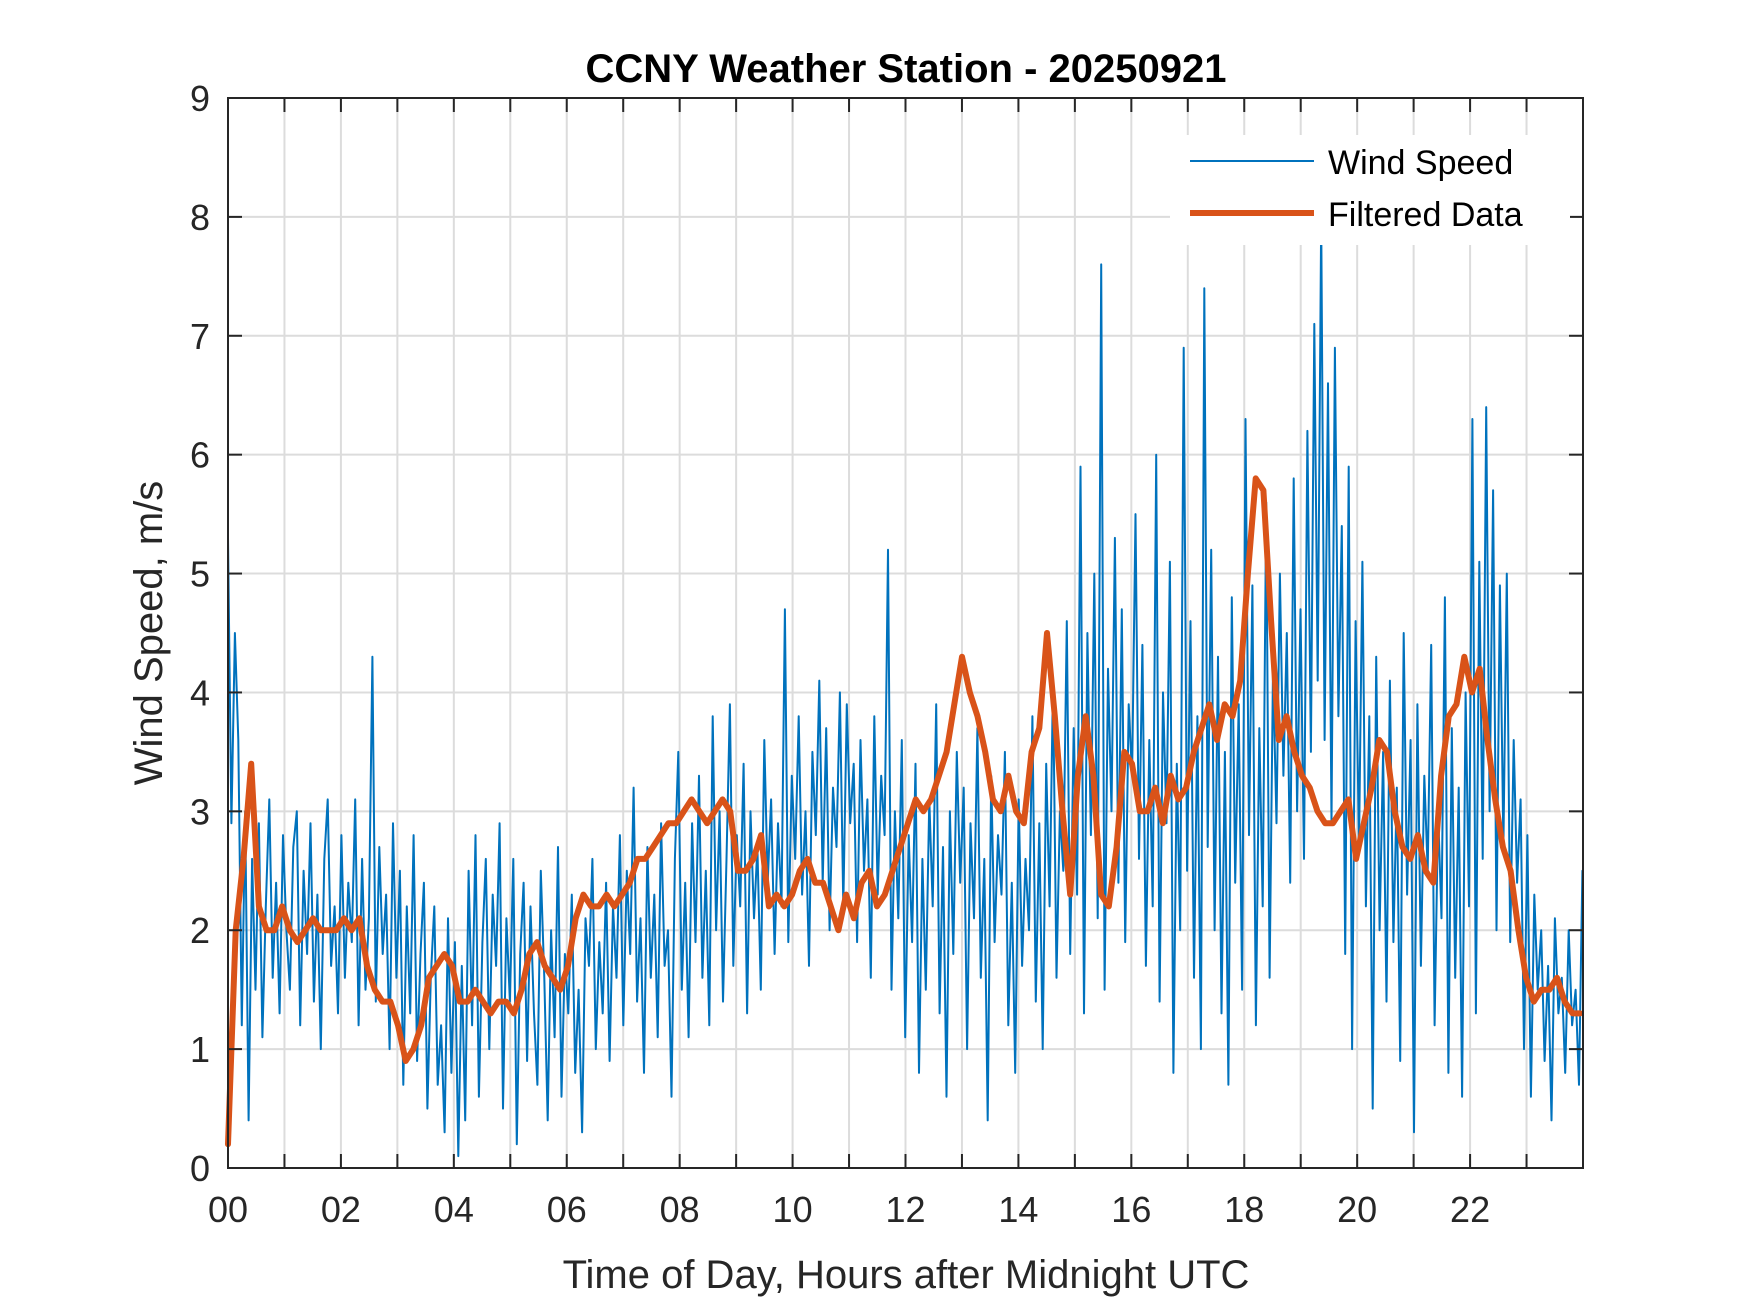  I want to click on x-tick-label: 18, so click(1244, 1209).